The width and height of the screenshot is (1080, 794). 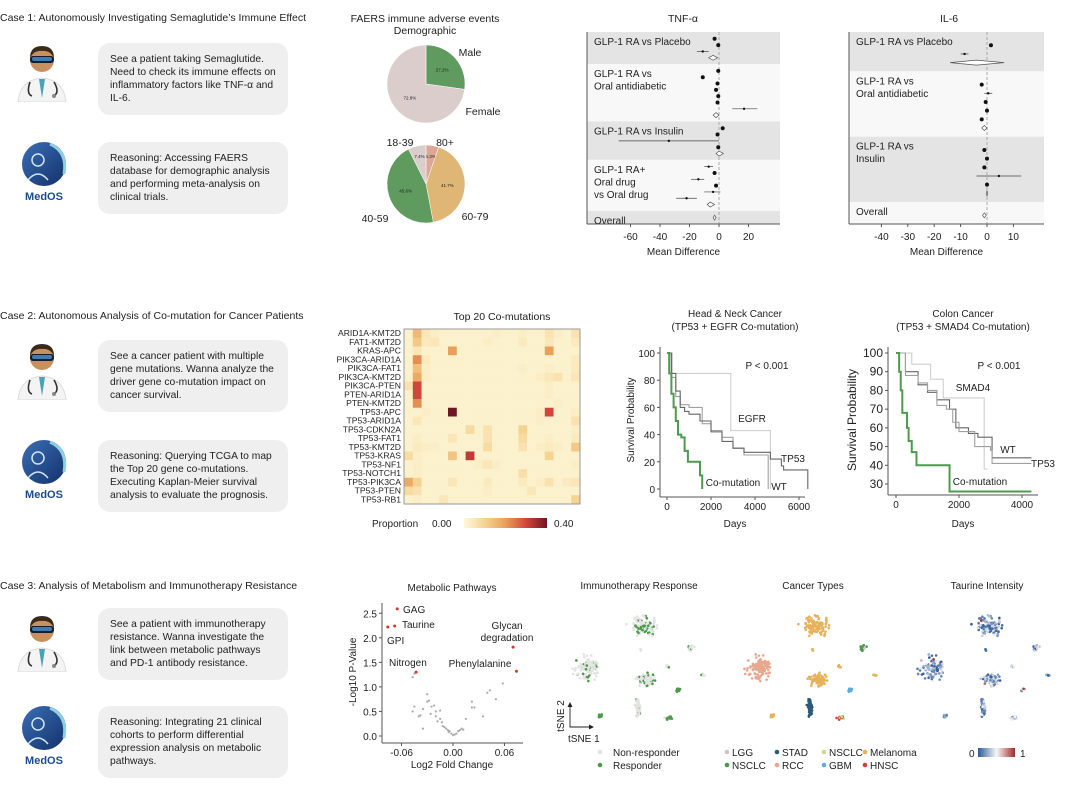 I want to click on heatmap-row-label: TP53-KRAS, so click(x=377, y=456).